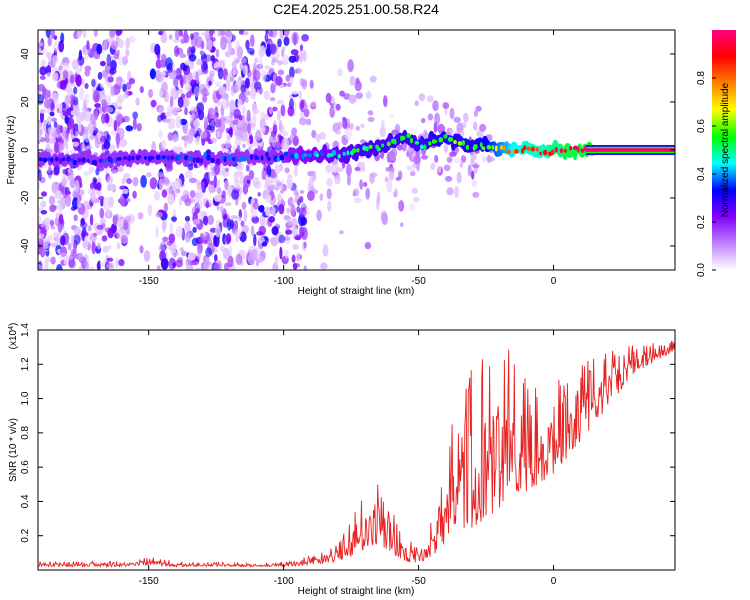 Image resolution: width=750 pixels, height=600 pixels. Describe the element at coordinates (25, 54) in the screenshot. I see `y-tick-label: 40` at that location.